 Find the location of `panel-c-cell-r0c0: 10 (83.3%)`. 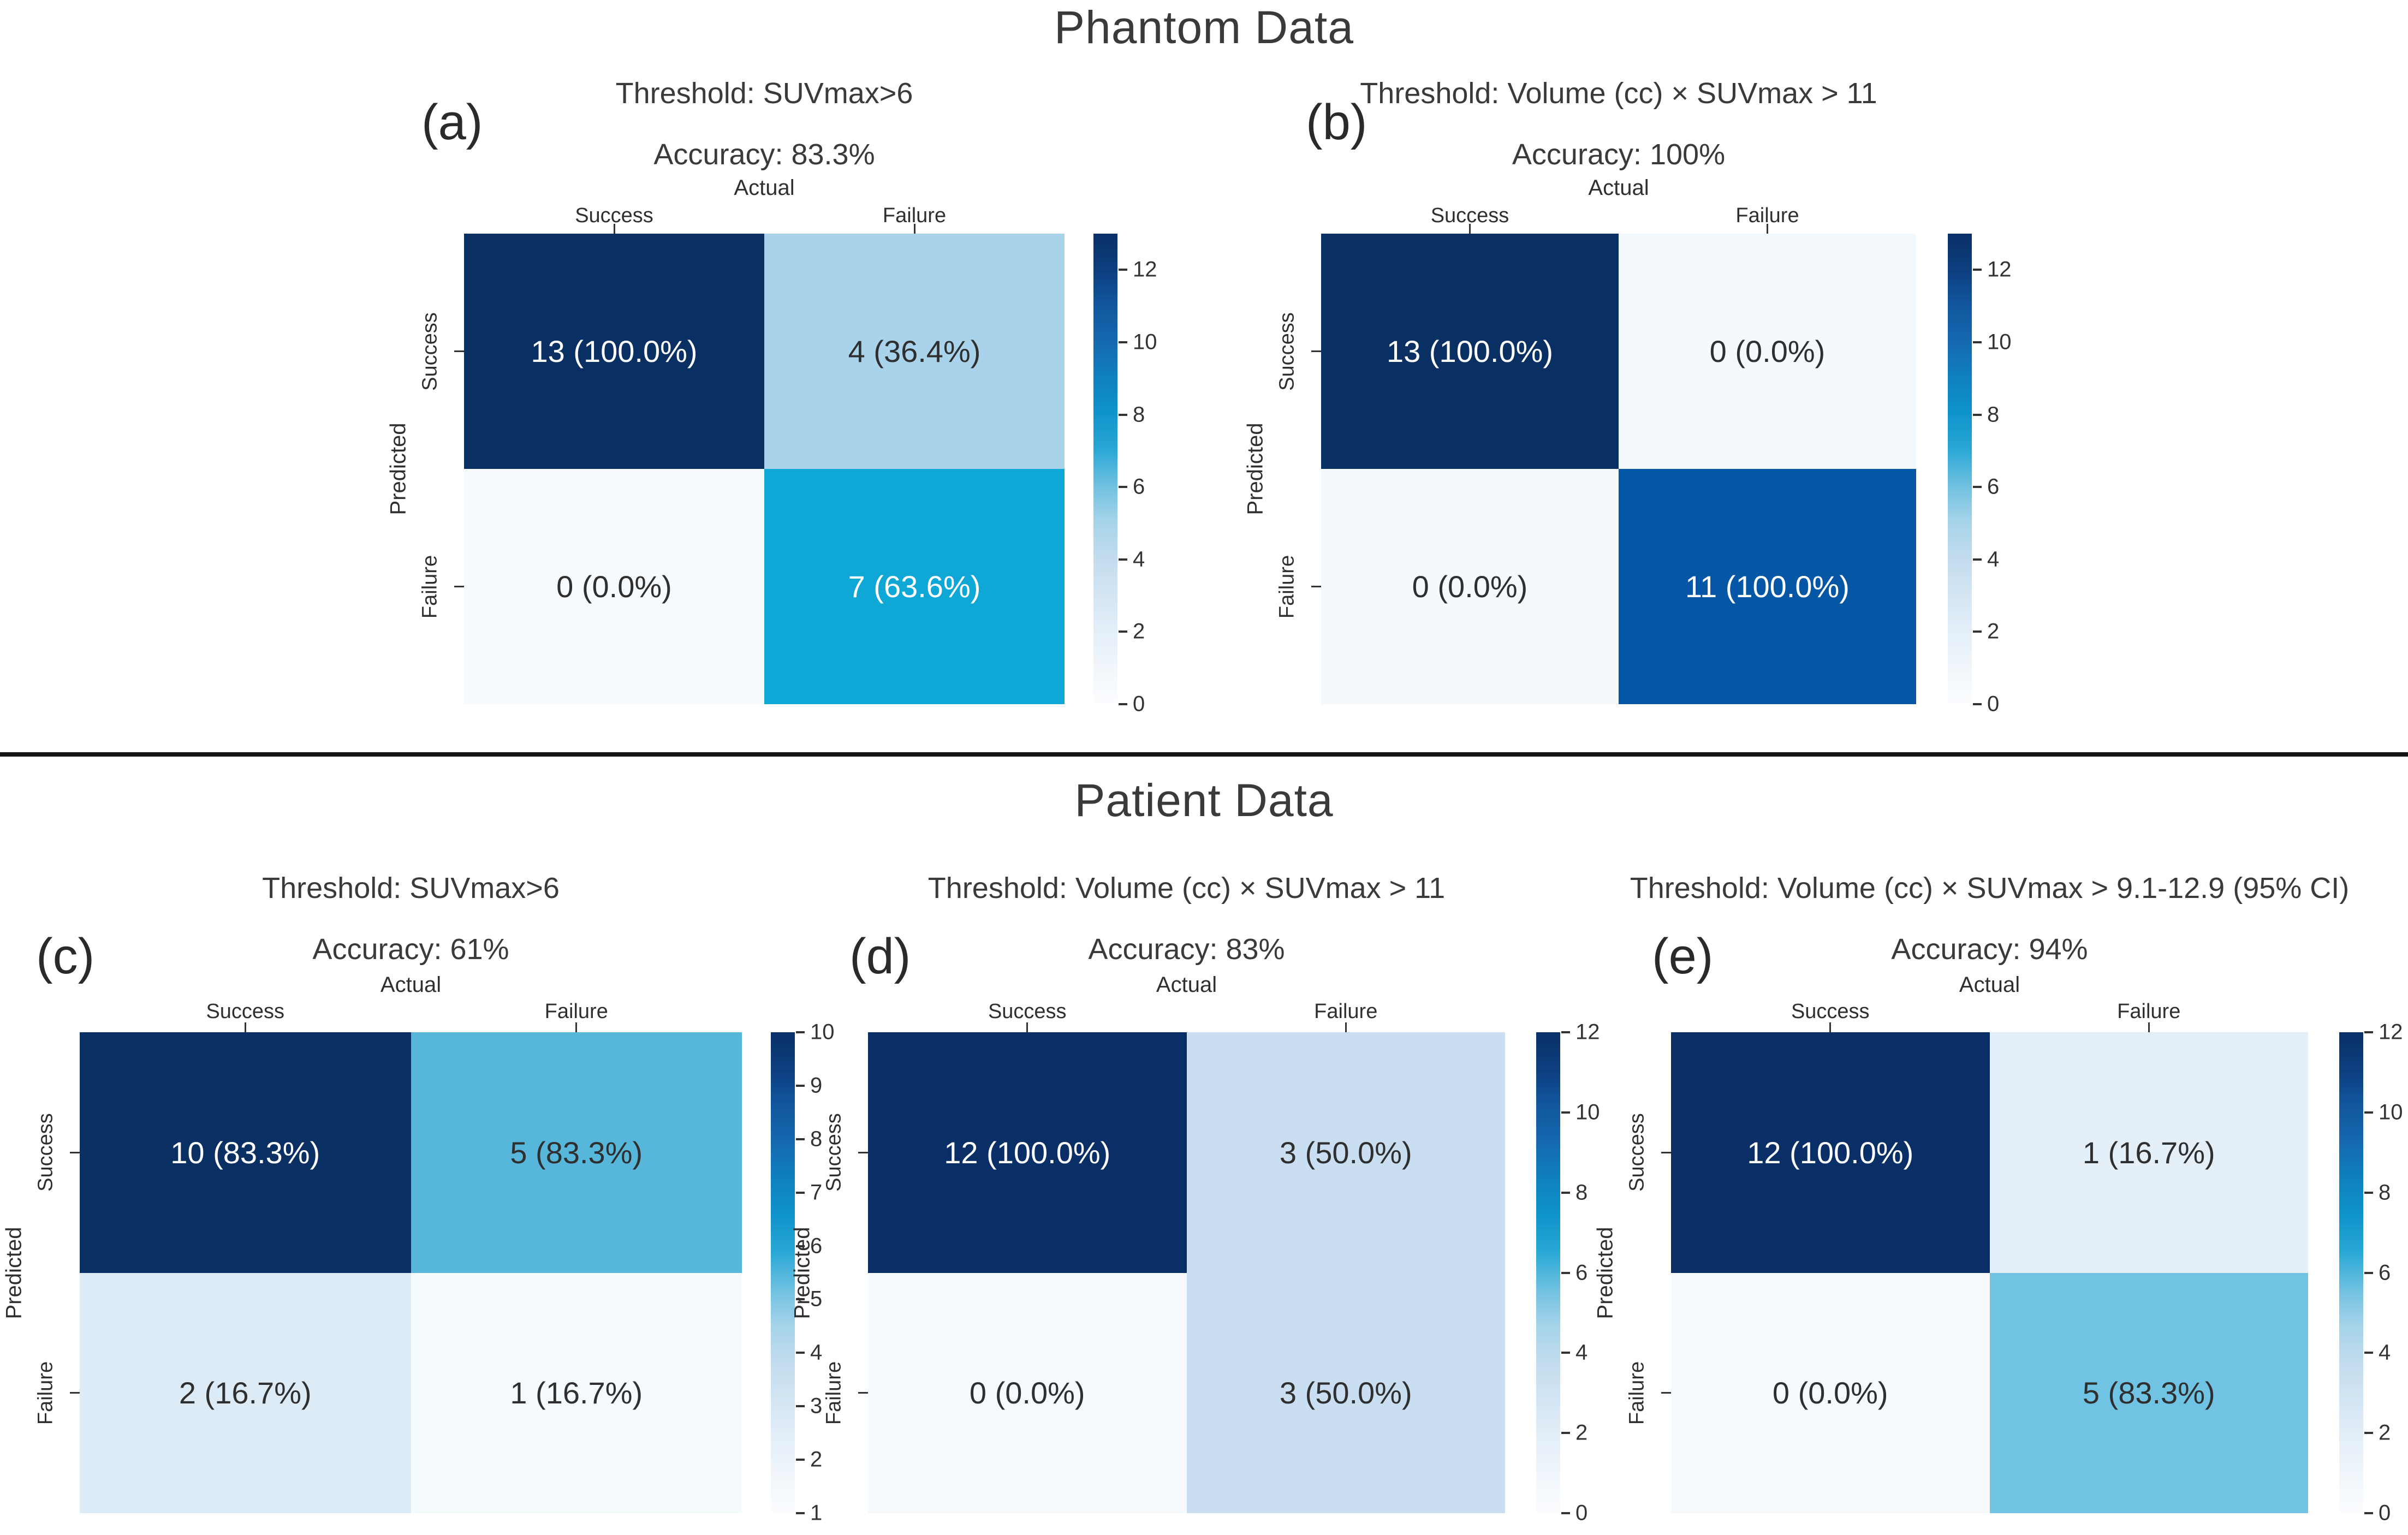

panel-c-cell-r0c0: 10 (83.3%) is located at coordinates (246, 1152).